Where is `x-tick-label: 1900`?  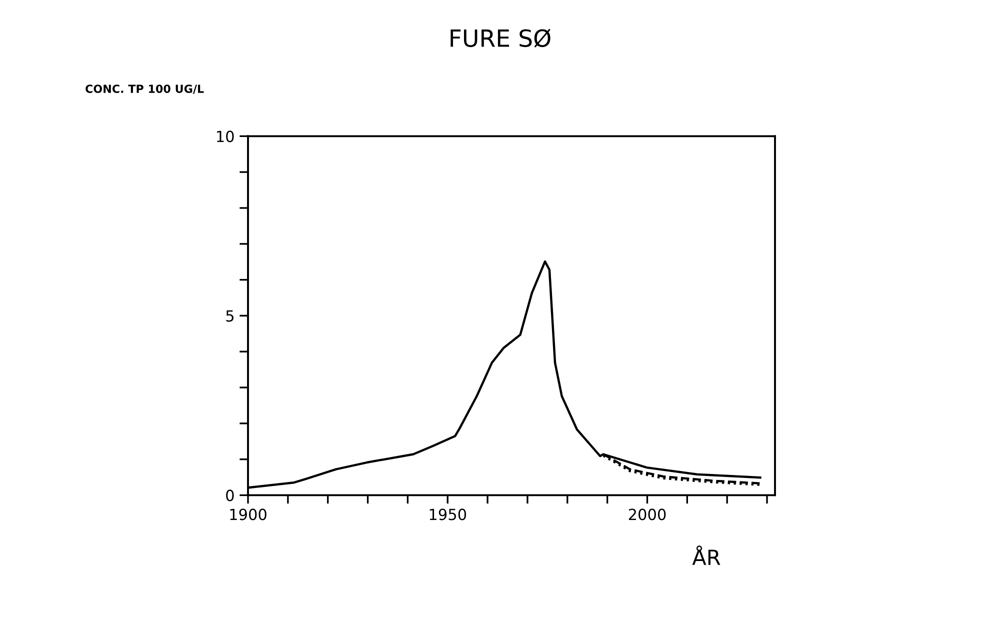 x-tick-label: 1900 is located at coordinates (248, 514).